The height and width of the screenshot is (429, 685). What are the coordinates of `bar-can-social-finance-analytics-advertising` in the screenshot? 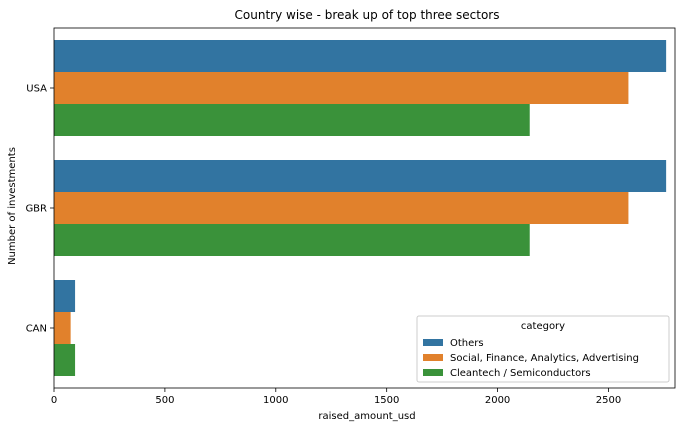 It's located at (62, 328).